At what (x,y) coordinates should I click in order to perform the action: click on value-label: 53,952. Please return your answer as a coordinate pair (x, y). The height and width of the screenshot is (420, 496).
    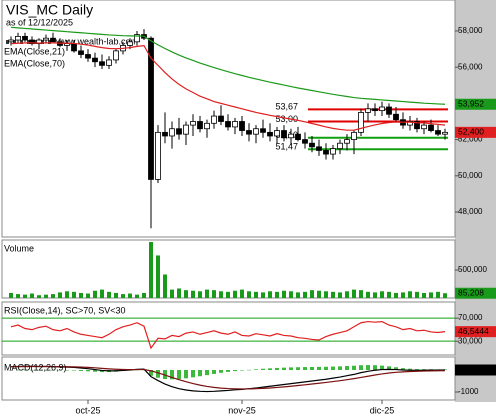
    Looking at the image, I should click on (471, 104).